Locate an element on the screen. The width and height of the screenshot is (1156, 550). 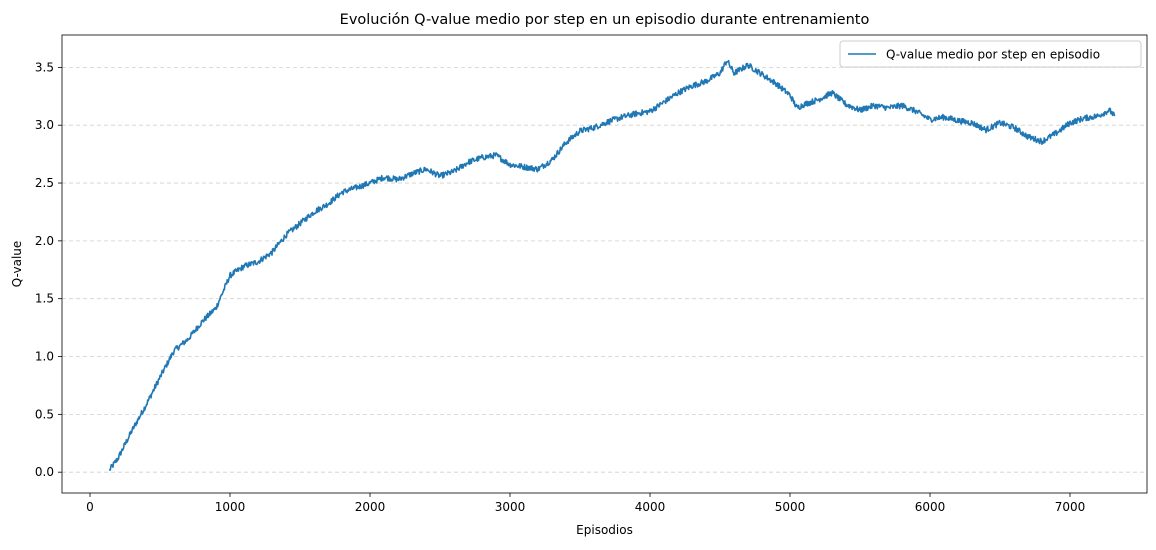
x-tick-label: 0 is located at coordinates (90, 507).